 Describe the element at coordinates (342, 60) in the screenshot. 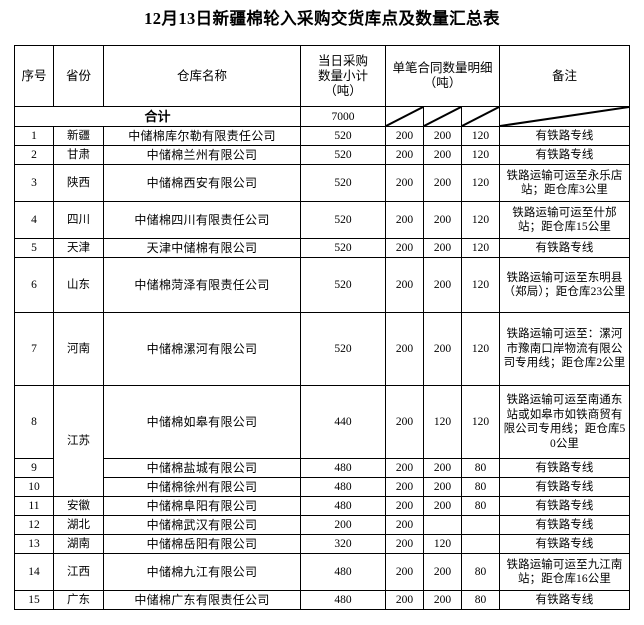

I see `header-subtotal-line1: 当日采购` at that location.